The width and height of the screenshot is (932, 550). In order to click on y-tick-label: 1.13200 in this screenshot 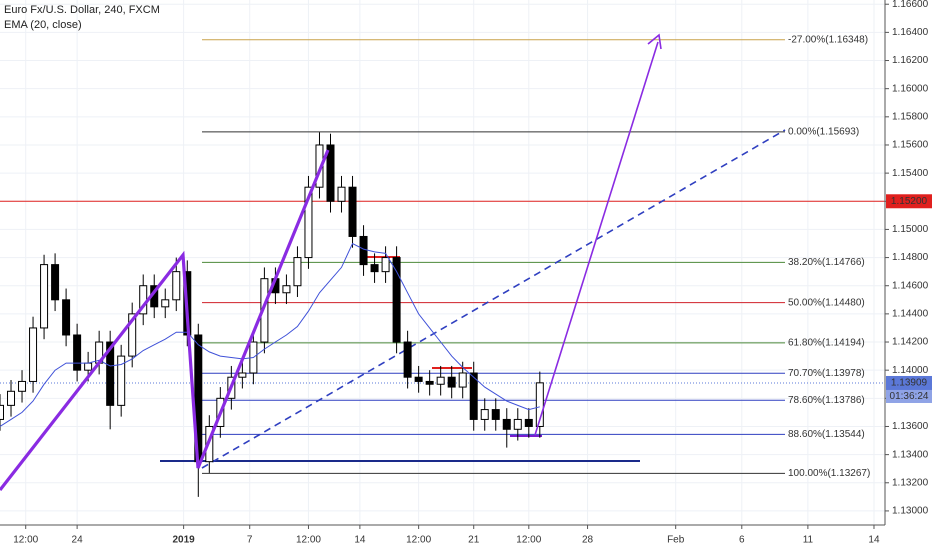, I will do `click(910, 482)`.